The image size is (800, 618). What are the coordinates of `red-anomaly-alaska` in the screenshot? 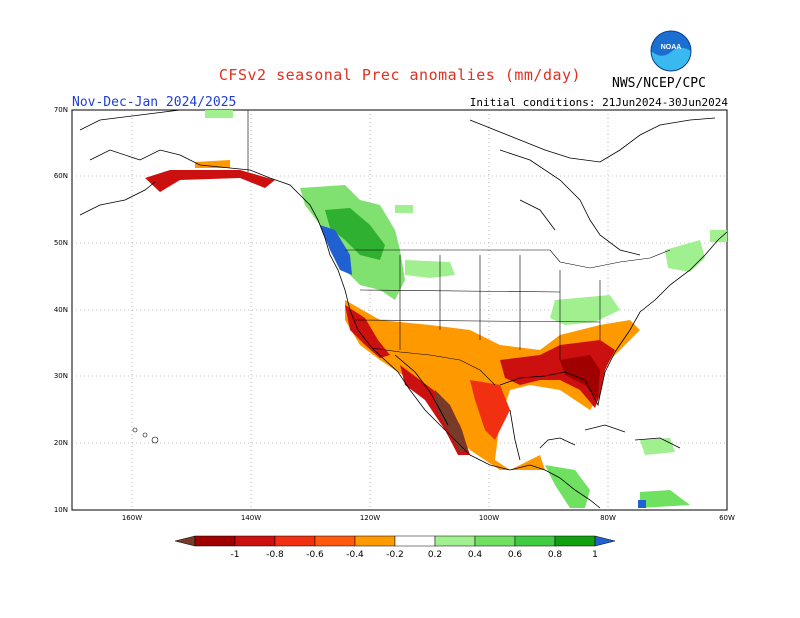 It's located at (210, 181).